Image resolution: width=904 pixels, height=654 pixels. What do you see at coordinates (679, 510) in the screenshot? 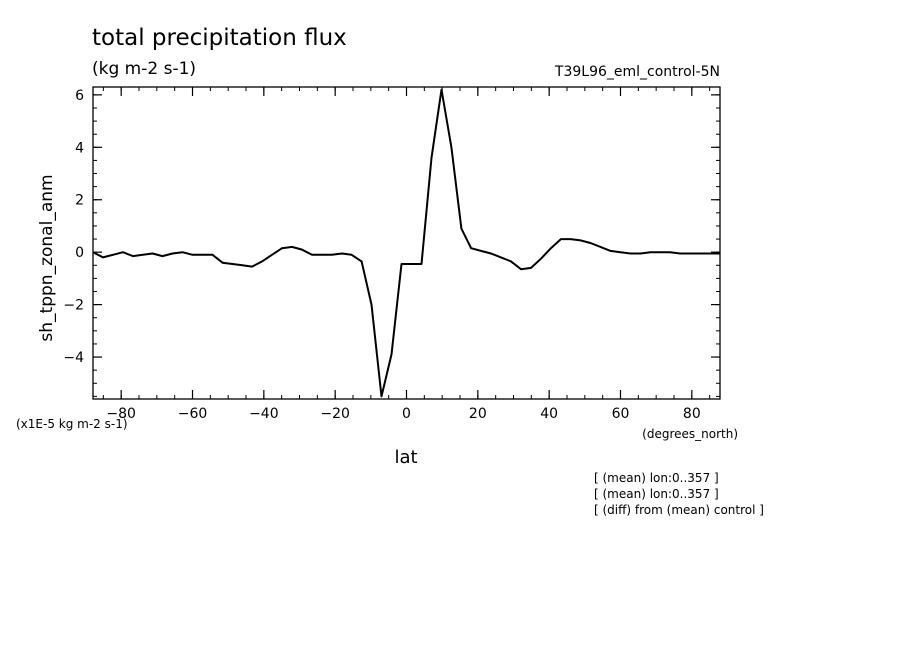
I see `annotation-line: [ (diff) from (mean) control ]` at bounding box center [679, 510].